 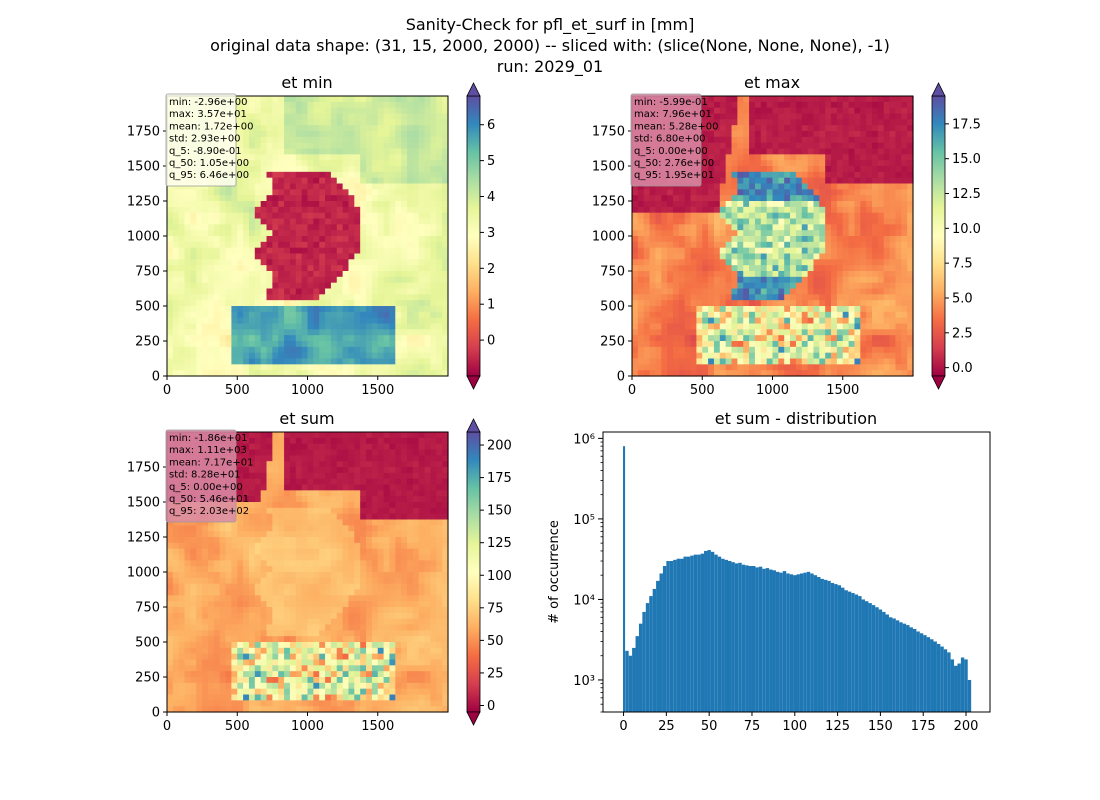 I want to click on y-tick-label: 250, so click(x=612, y=342).